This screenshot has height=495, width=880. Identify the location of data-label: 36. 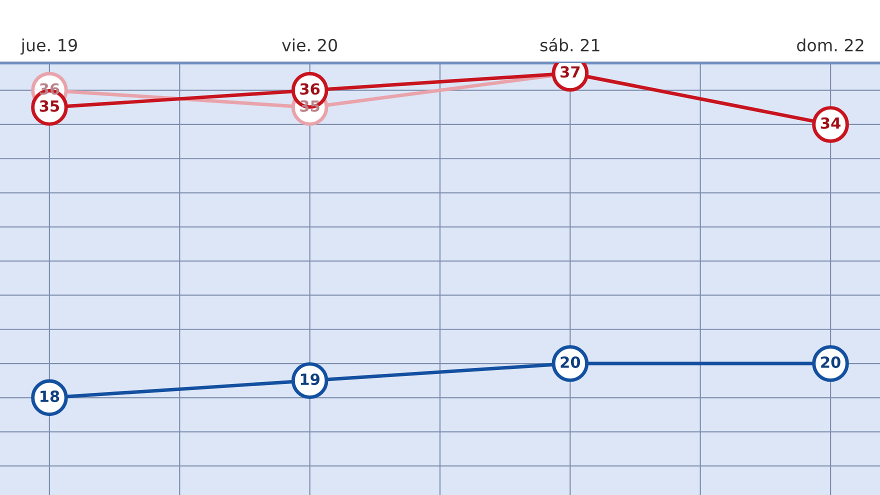
(310, 89).